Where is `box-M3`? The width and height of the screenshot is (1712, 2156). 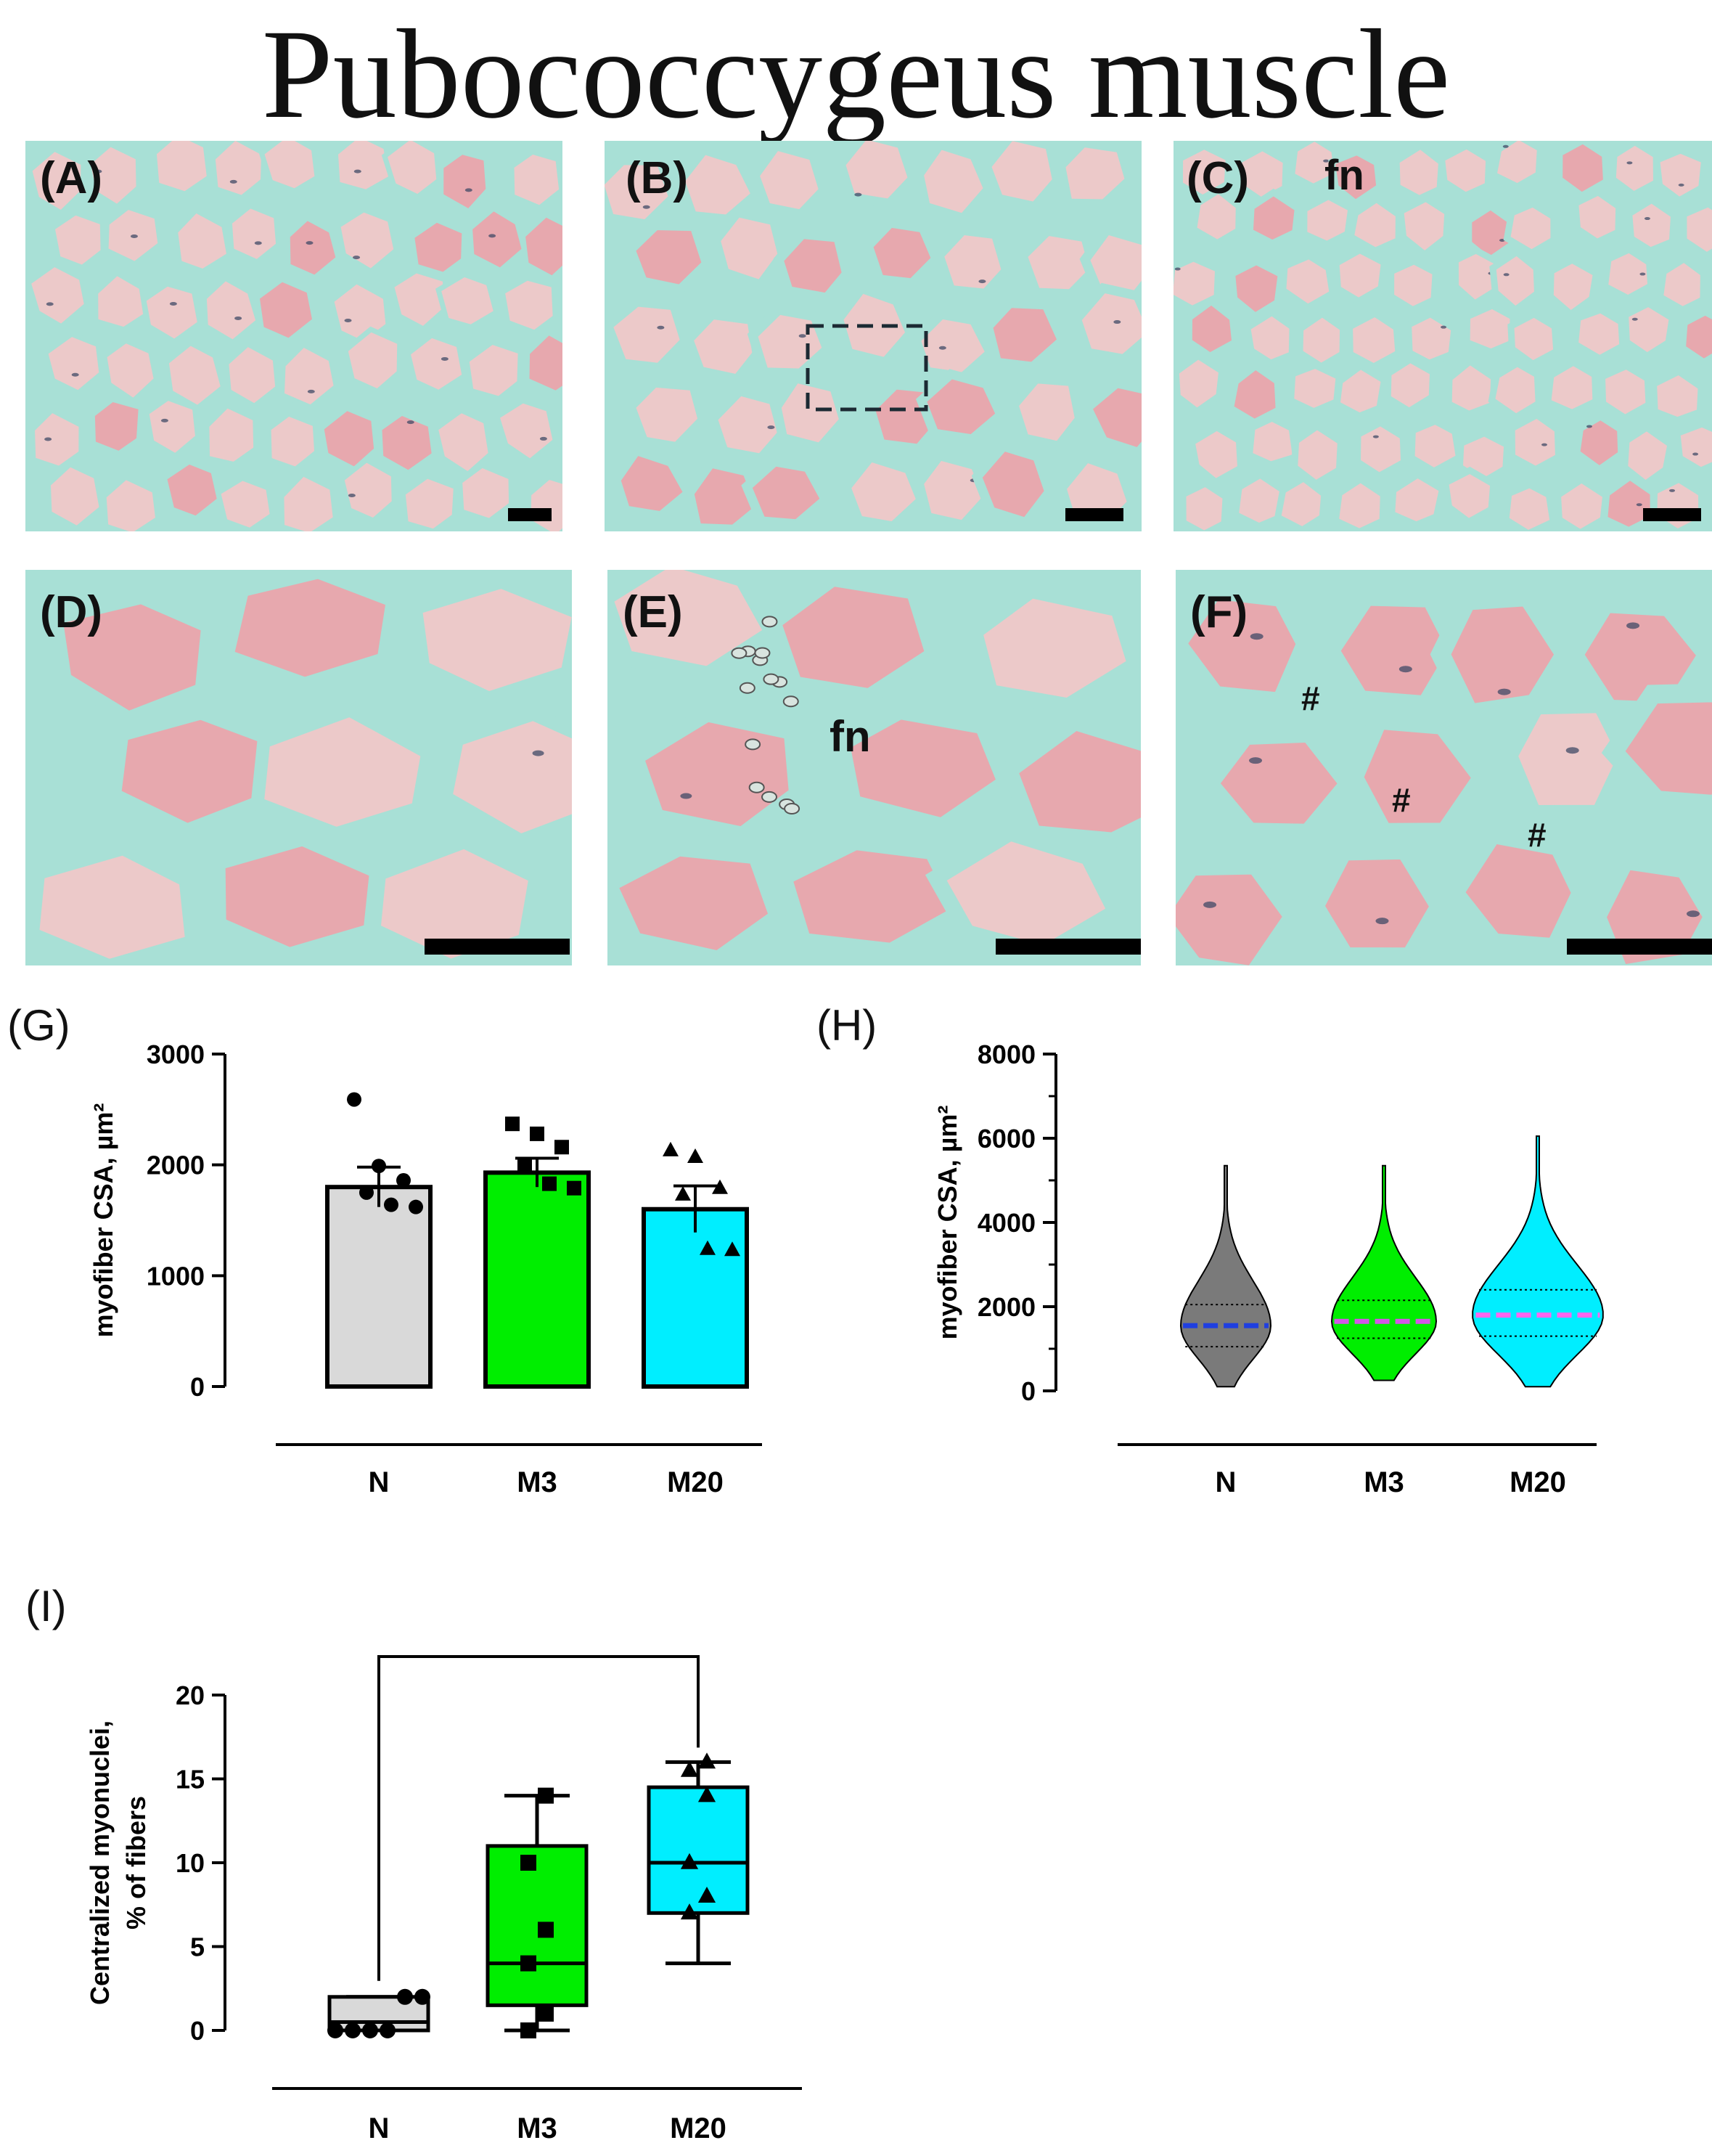 box-M3 is located at coordinates (537, 1926).